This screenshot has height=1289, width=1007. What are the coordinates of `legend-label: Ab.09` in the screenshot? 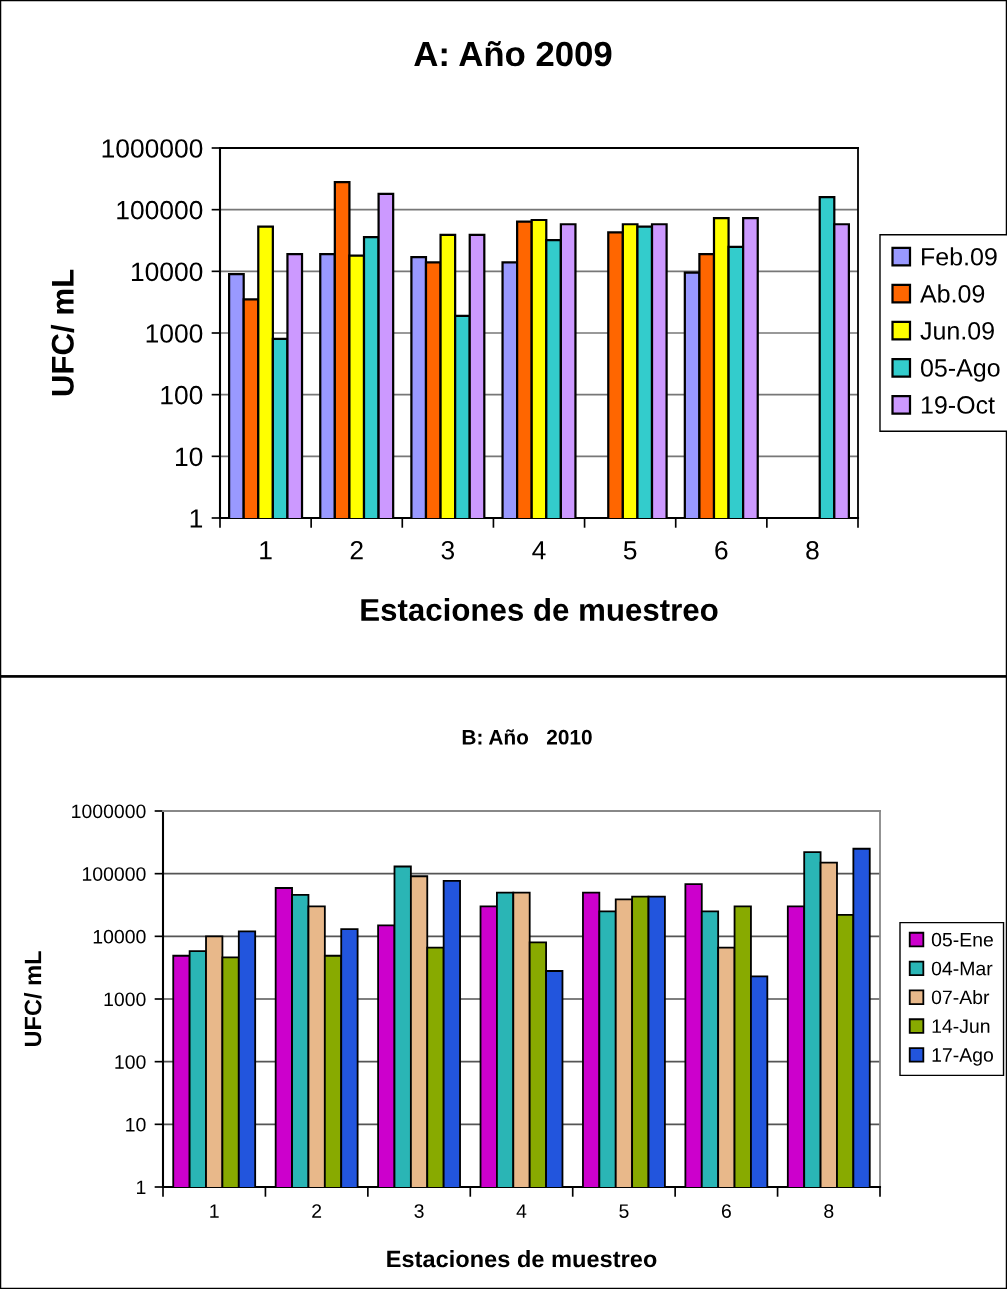 It's located at (952, 293).